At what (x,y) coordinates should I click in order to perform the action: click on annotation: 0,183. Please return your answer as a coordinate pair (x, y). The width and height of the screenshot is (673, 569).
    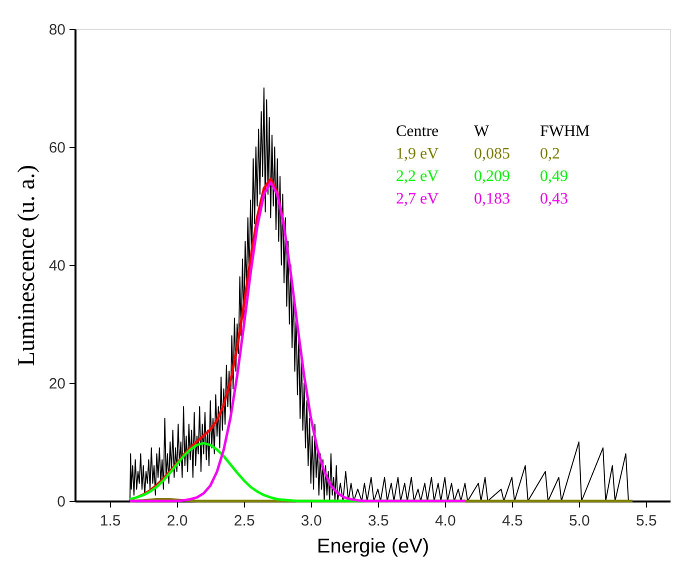
    Looking at the image, I should click on (492, 199).